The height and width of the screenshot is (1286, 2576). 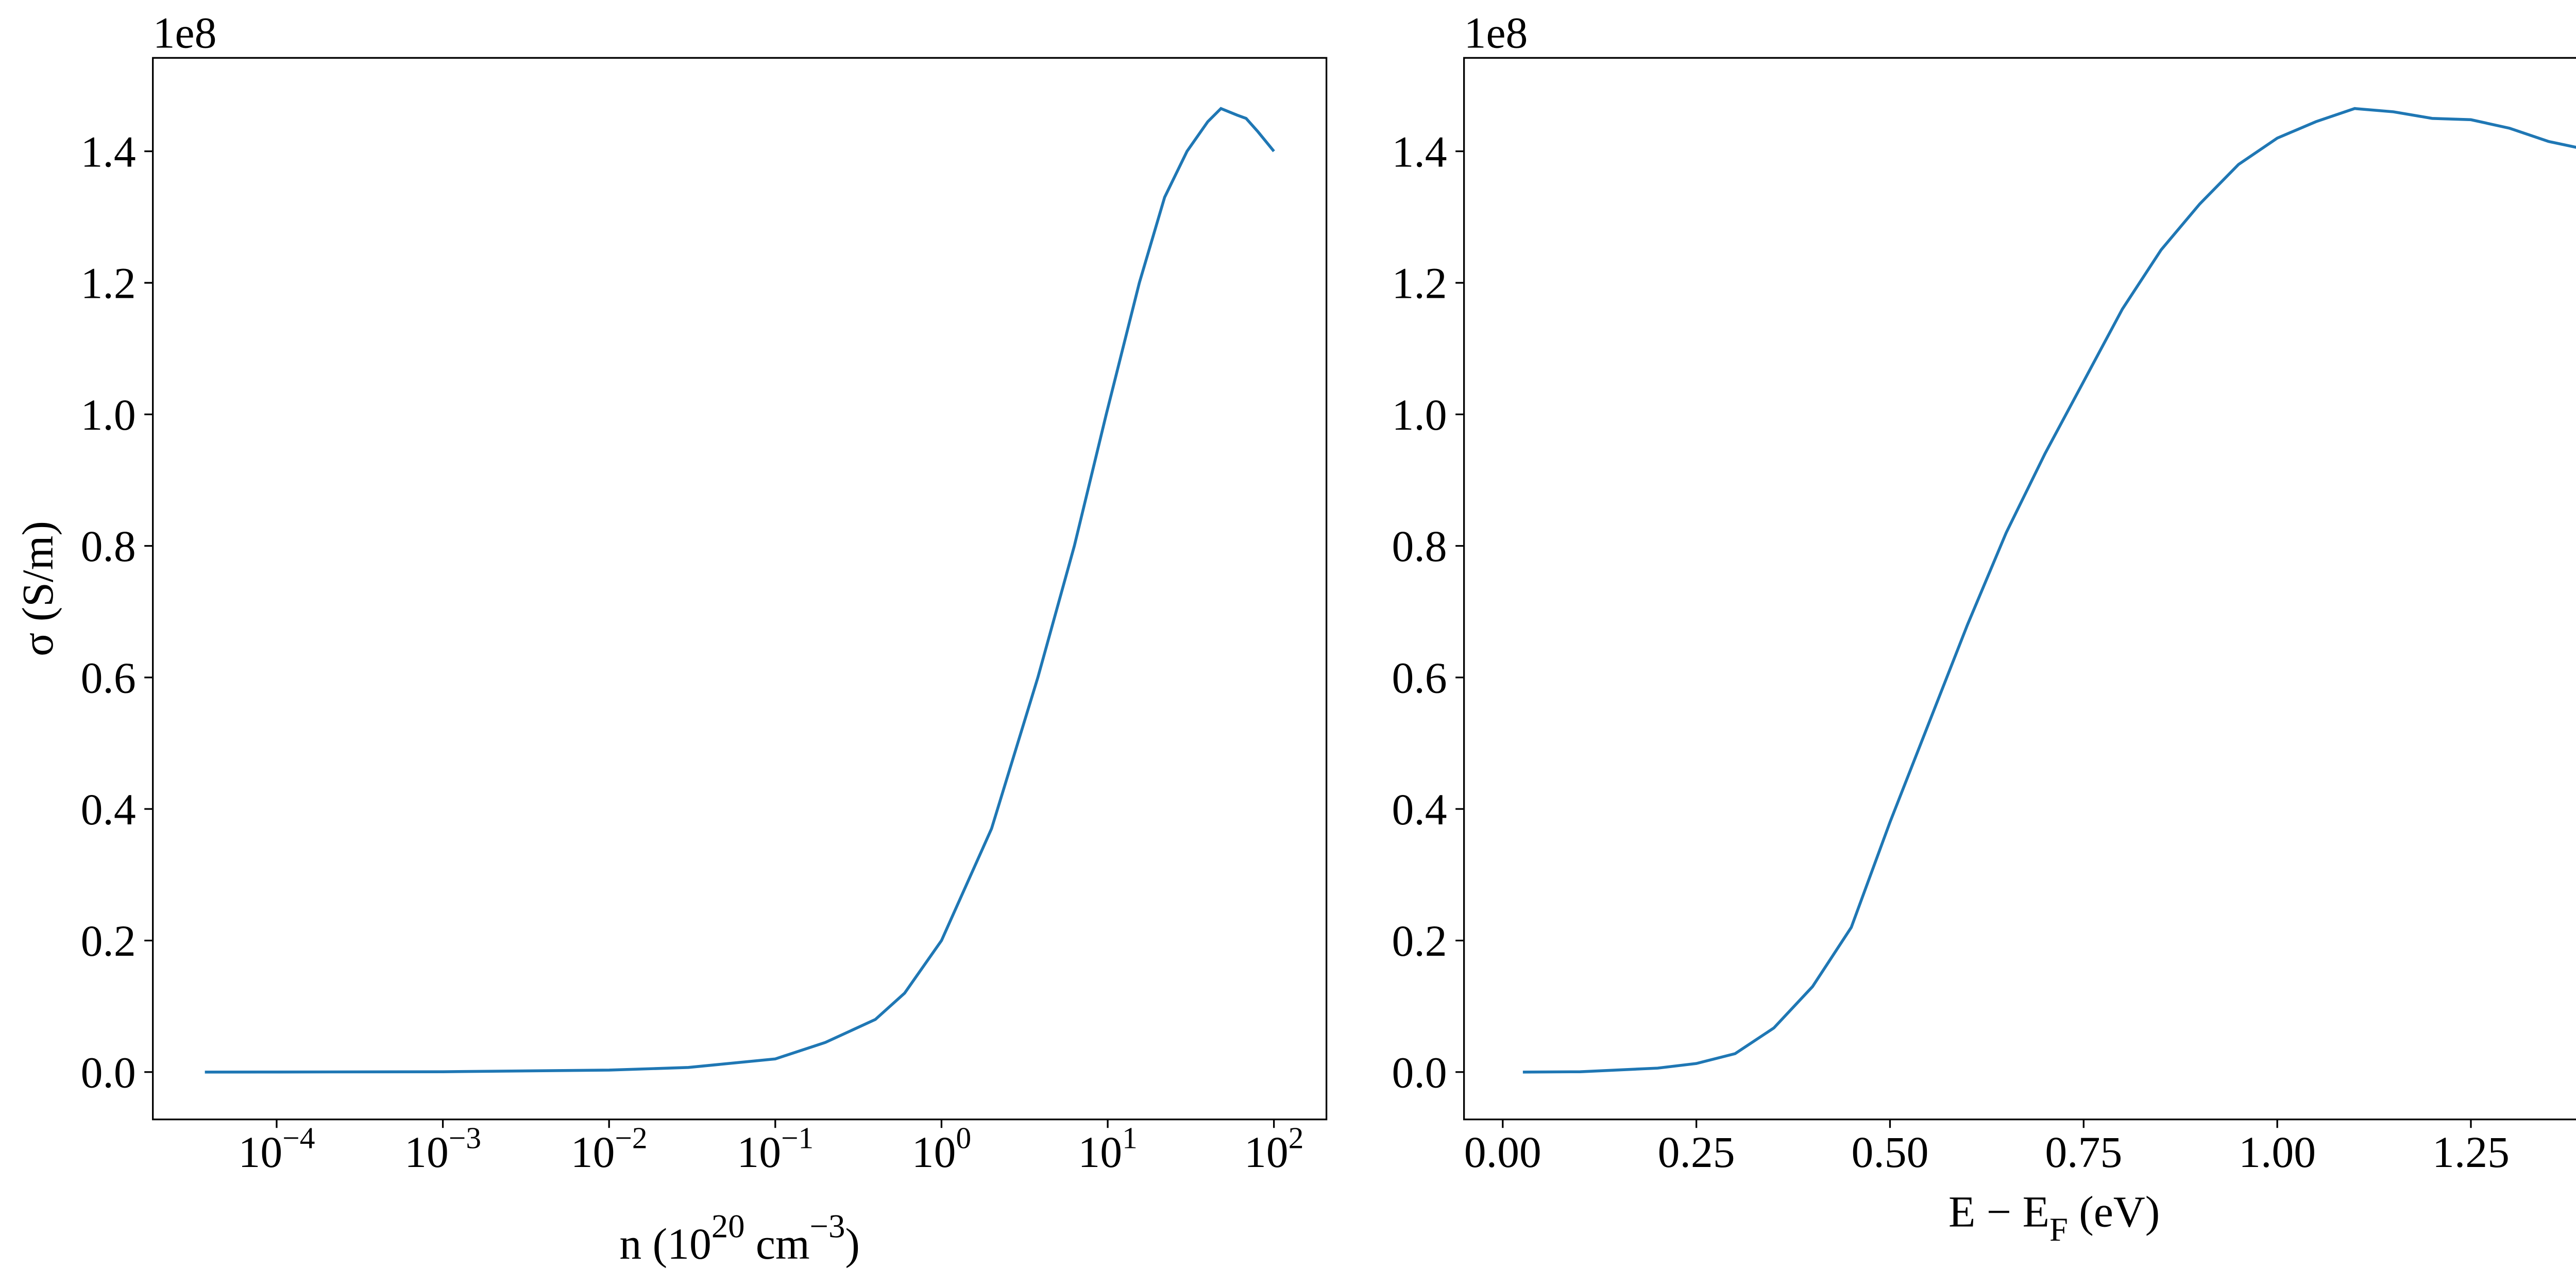 I want to click on y-axis-label: σ (S/m), so click(x=37, y=588).